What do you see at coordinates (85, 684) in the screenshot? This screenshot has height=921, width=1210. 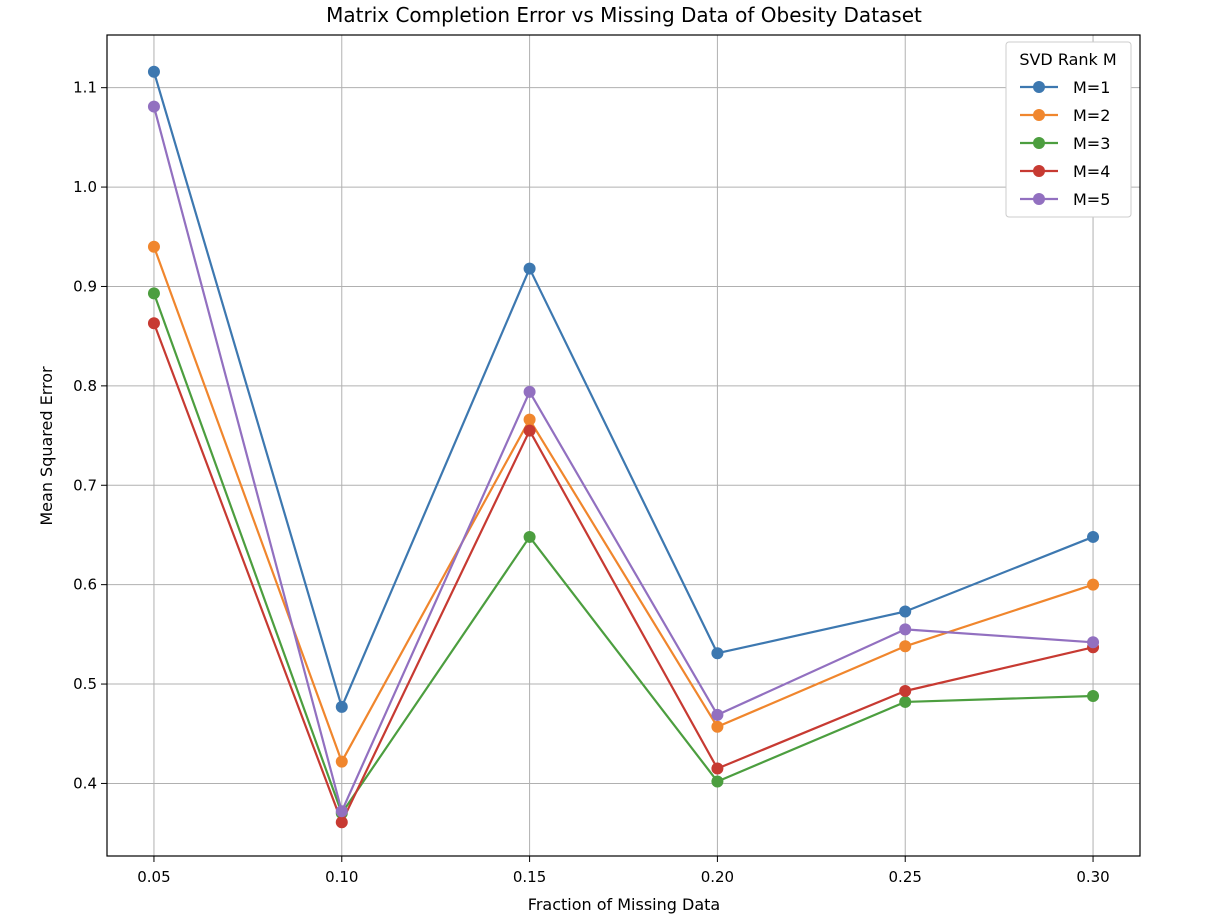 I see `y-tick-label: 0.5` at bounding box center [85, 684].